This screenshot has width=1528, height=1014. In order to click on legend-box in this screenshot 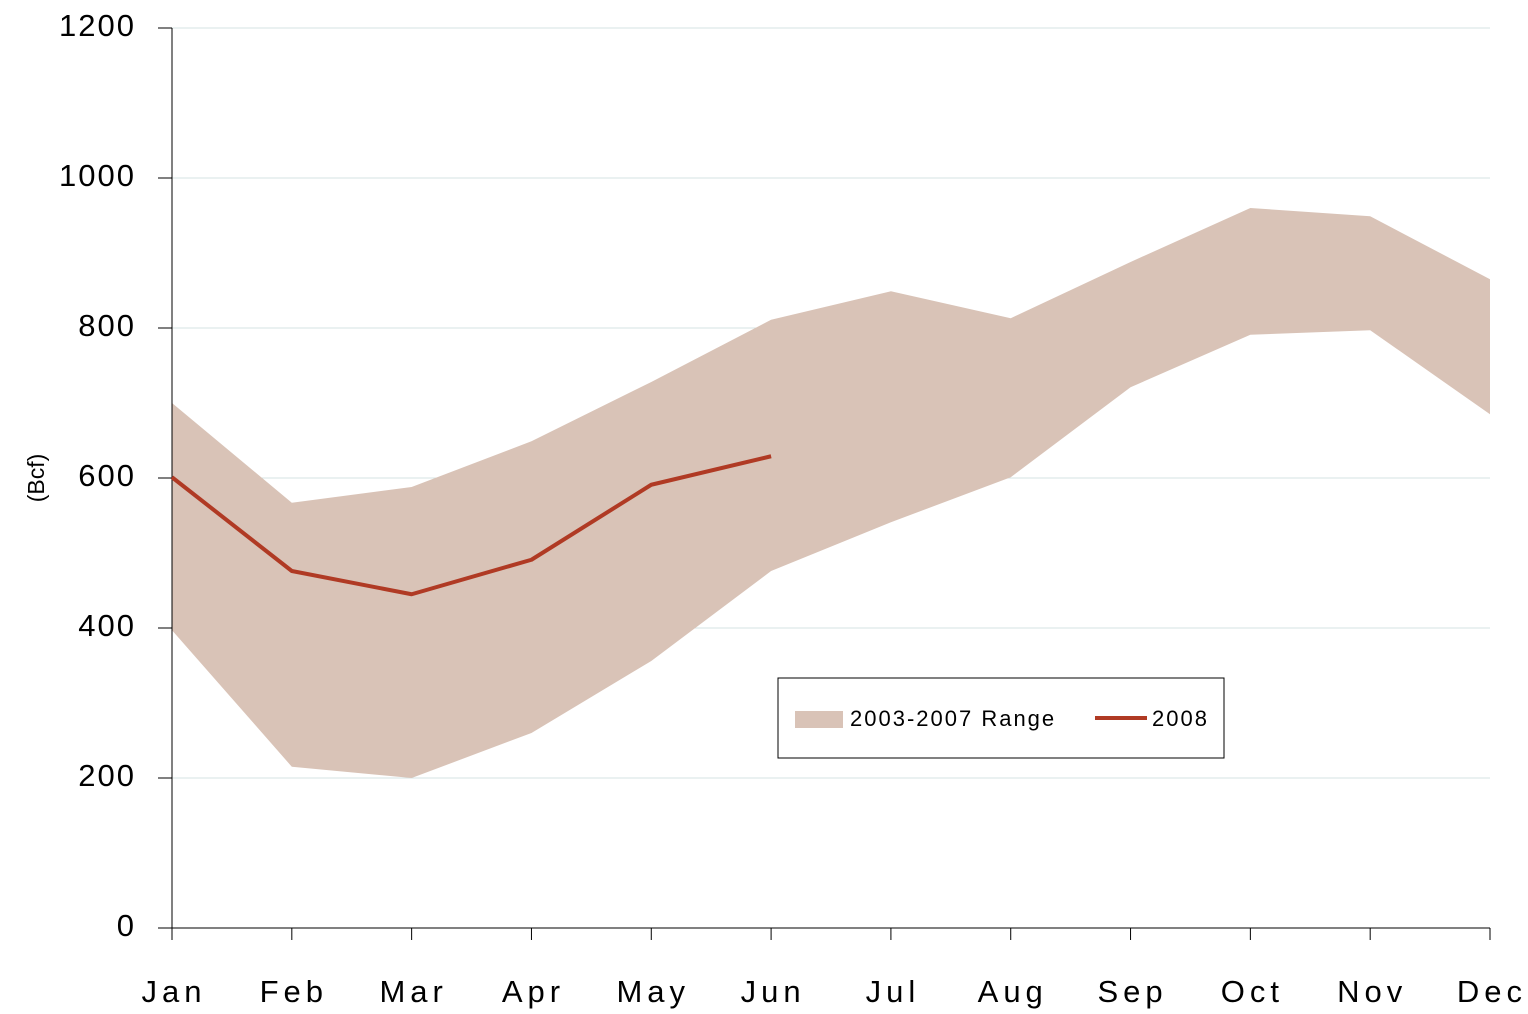, I will do `click(1001, 718)`.